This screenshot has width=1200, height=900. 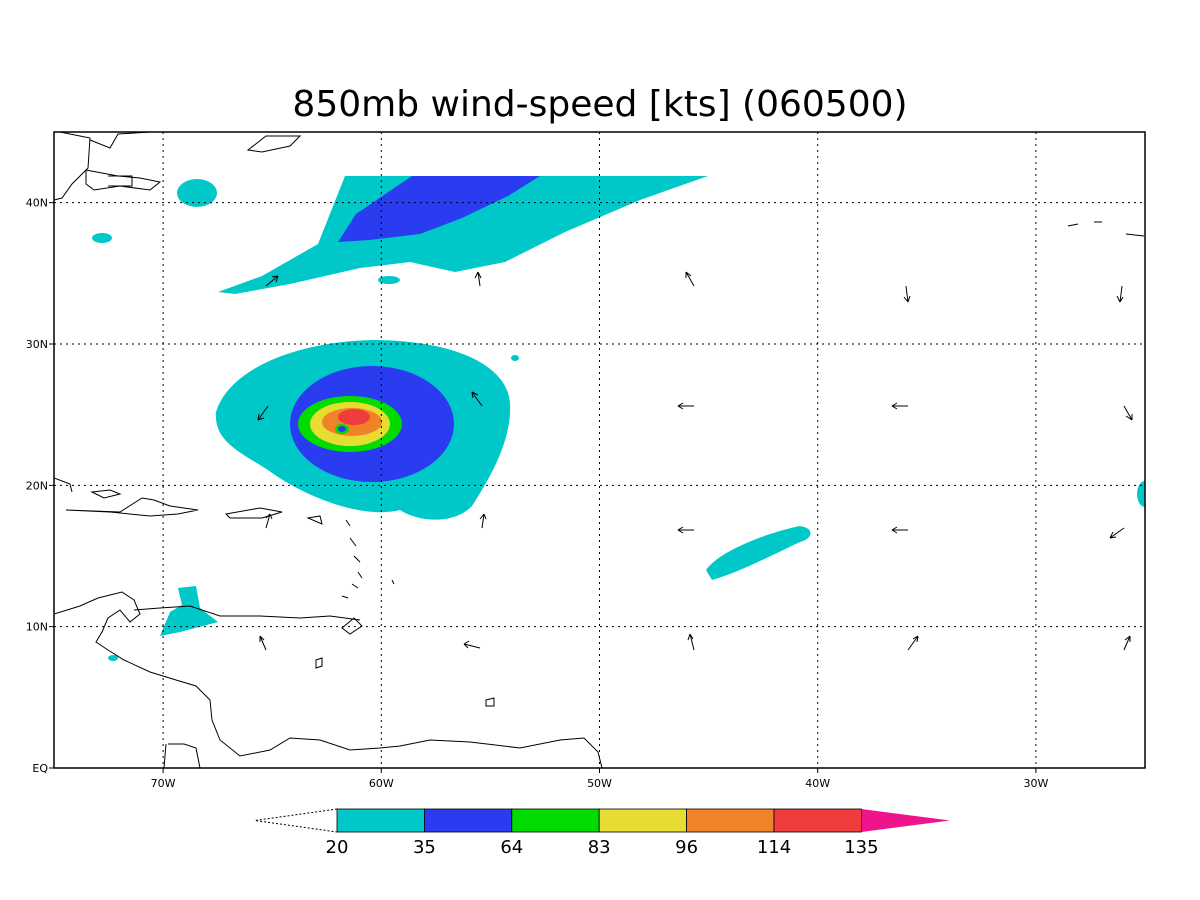 I want to click on colorbar-level-label: 35, so click(x=424, y=847).